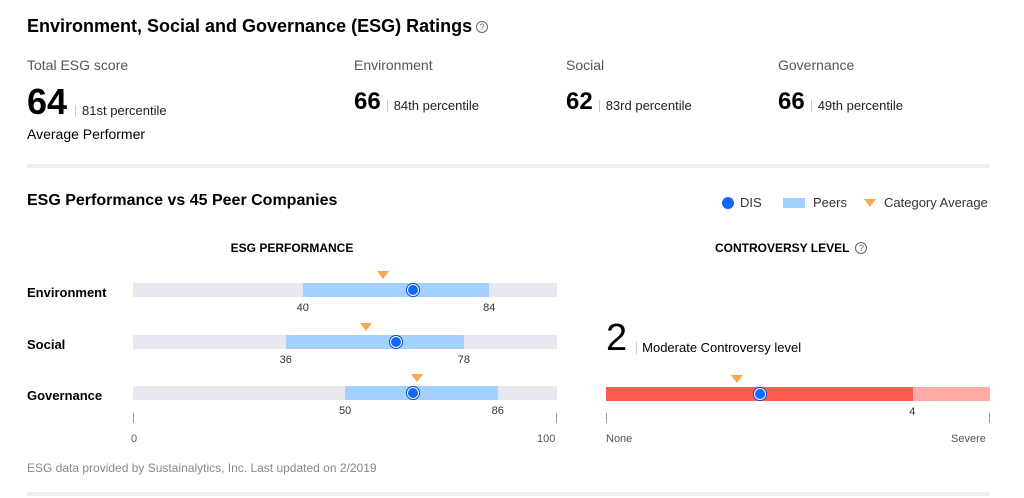  What do you see at coordinates (65, 395) in the screenshot?
I see `row-label-governance: Governance` at bounding box center [65, 395].